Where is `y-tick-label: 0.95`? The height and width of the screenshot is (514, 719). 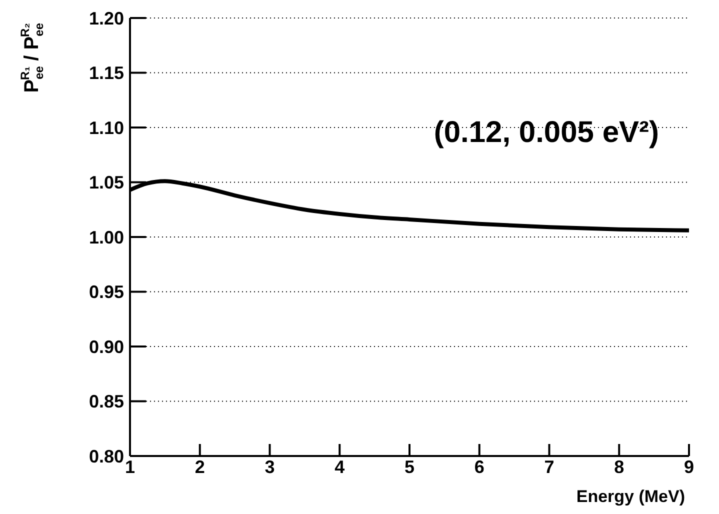
y-tick-label: 0.95 is located at coordinates (106, 292).